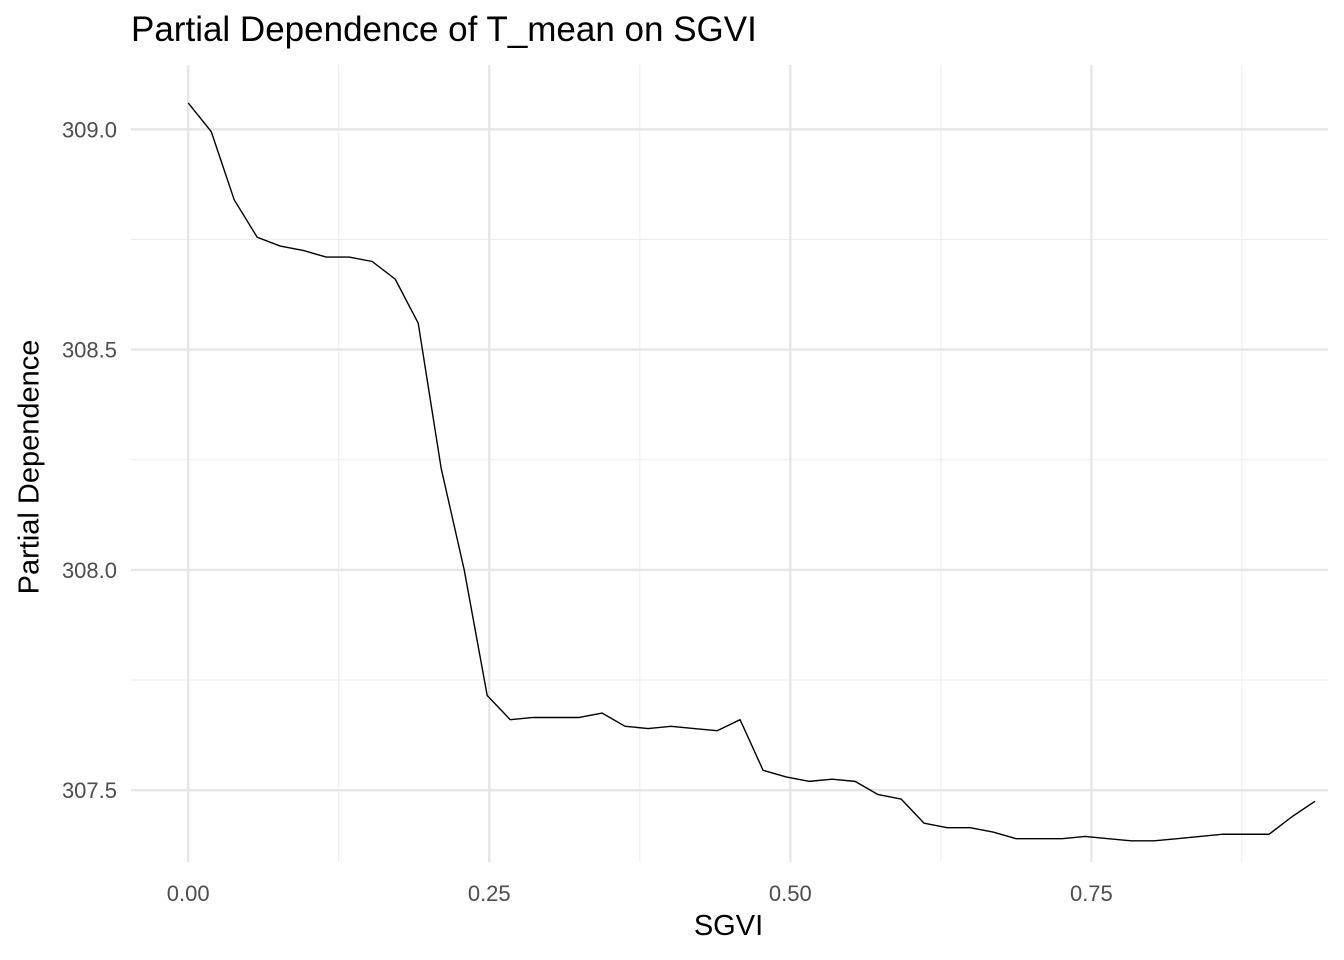 The height and width of the screenshot is (960, 1344). Describe the element at coordinates (89, 790) in the screenshot. I see `y-tick-label: 307.5` at that location.